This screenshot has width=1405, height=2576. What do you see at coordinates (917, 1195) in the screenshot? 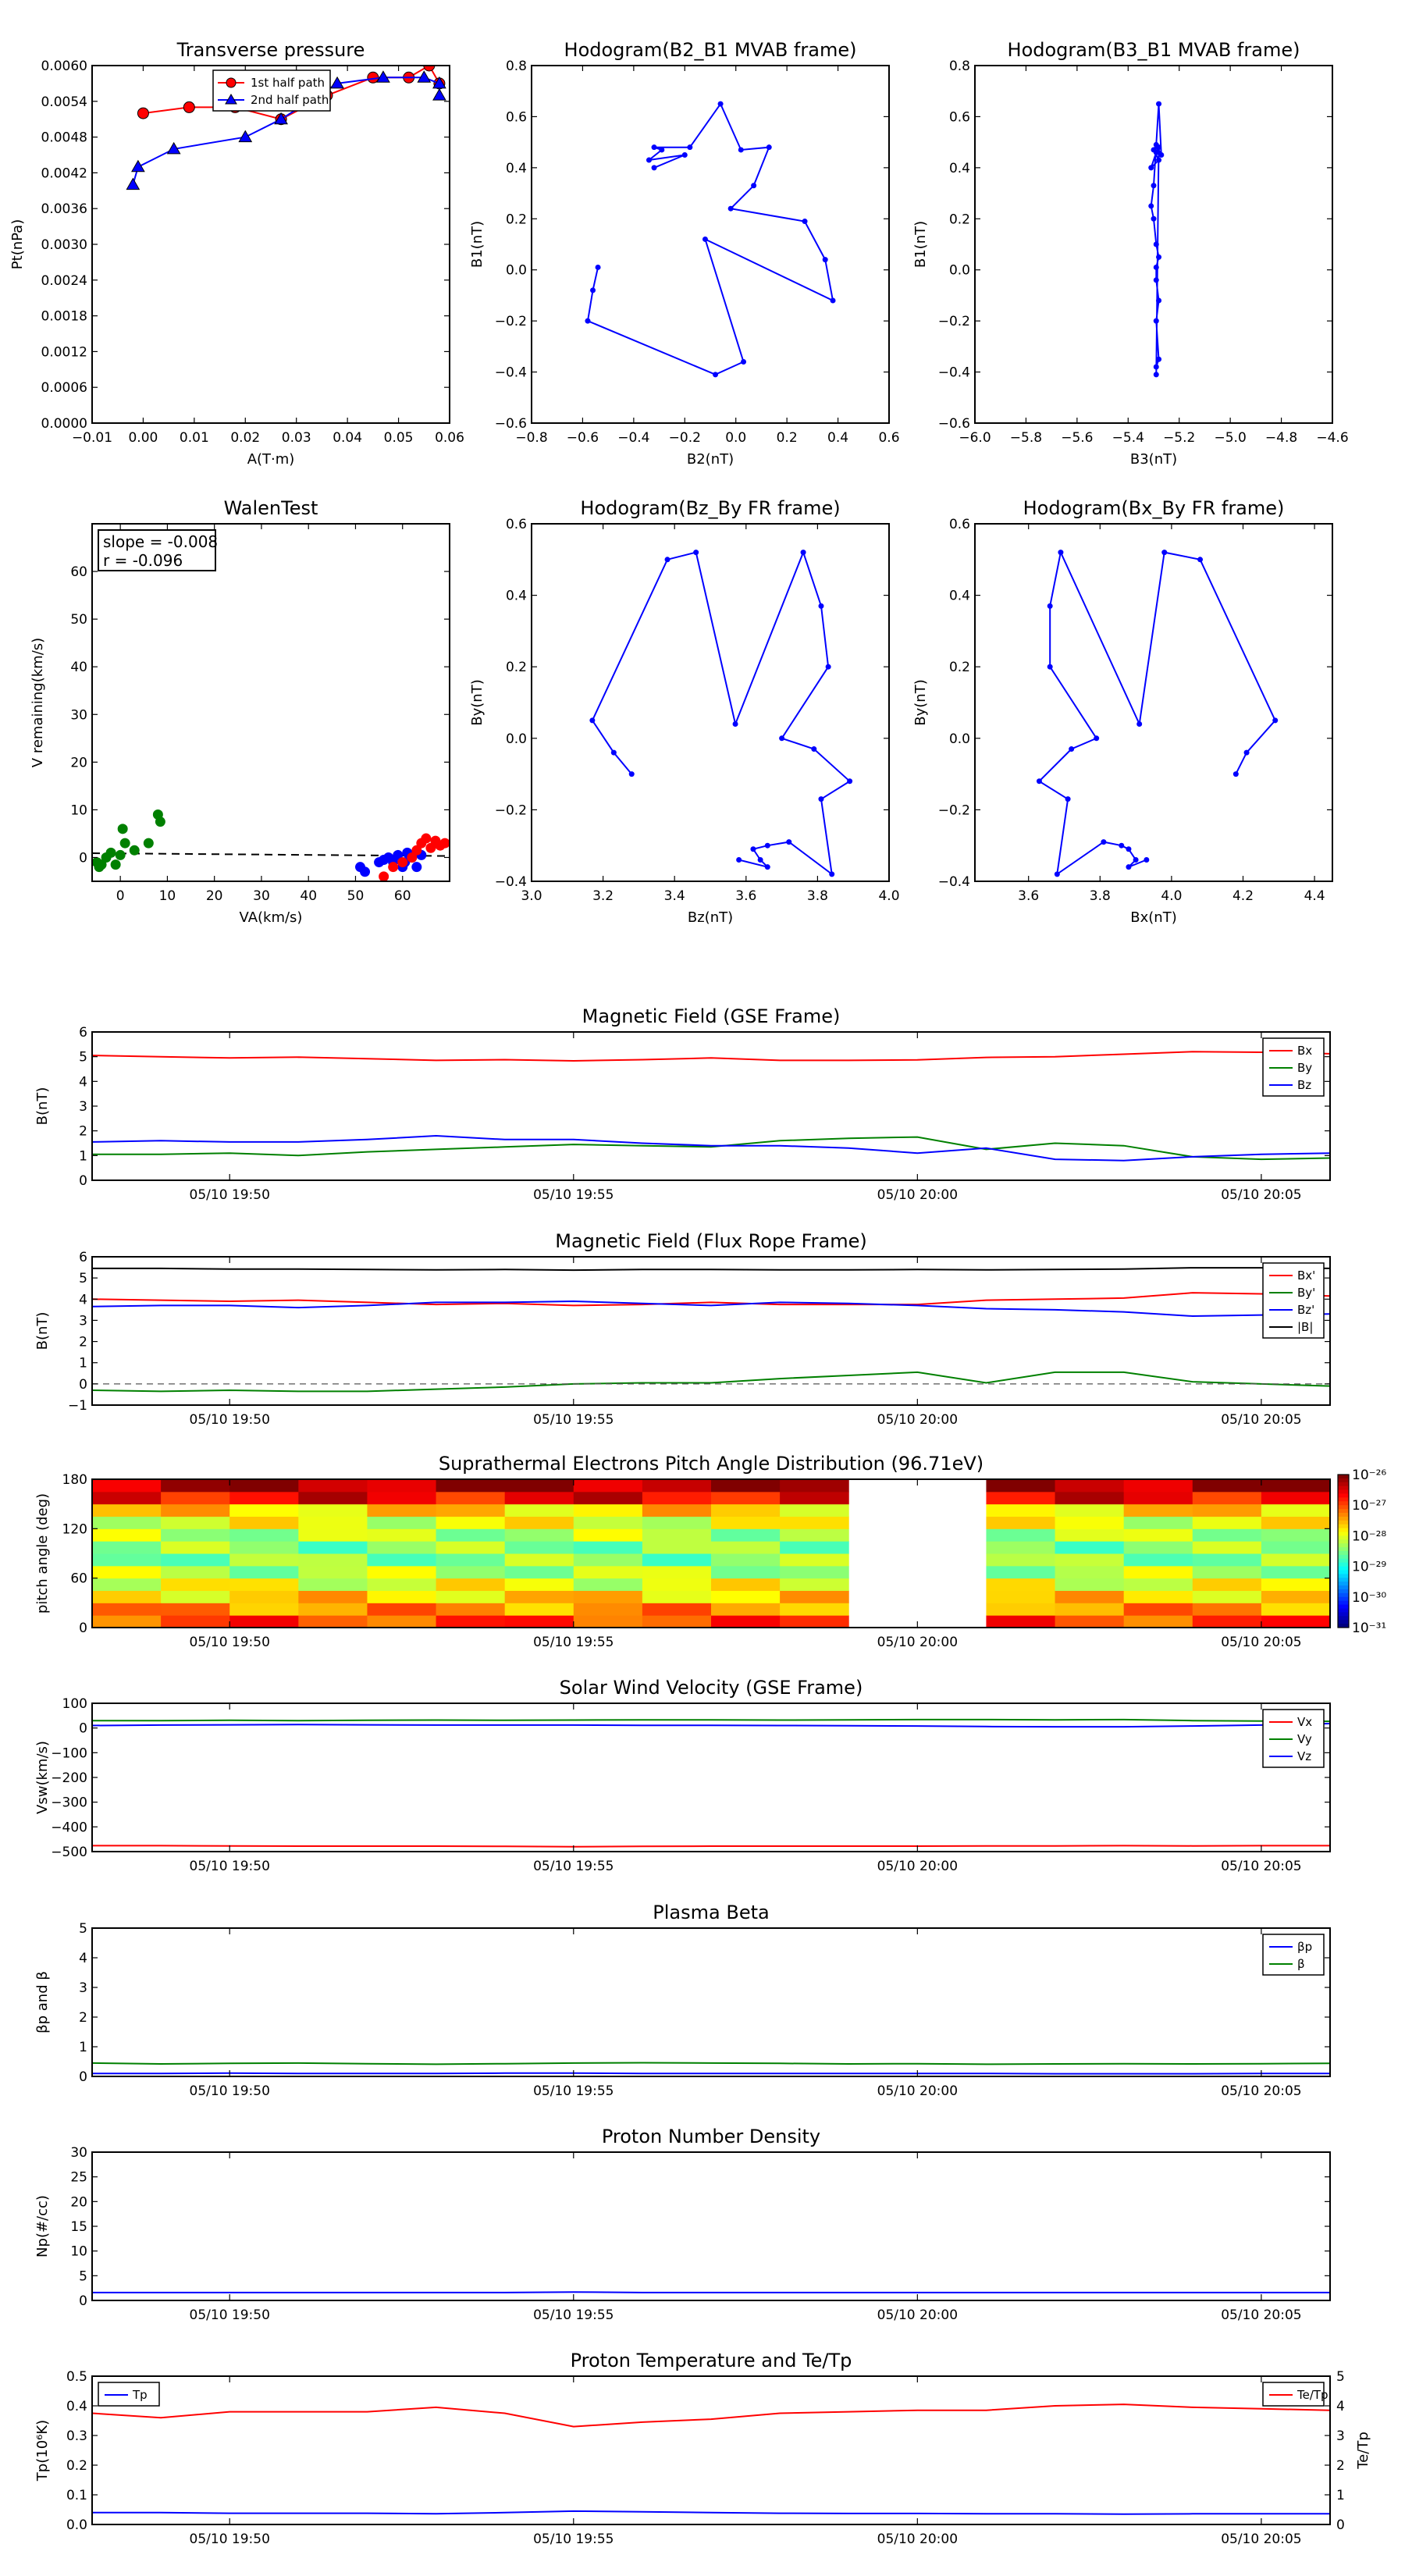
I see `mag_gse-xtick-label: 05/10 20:00` at bounding box center [917, 1195].